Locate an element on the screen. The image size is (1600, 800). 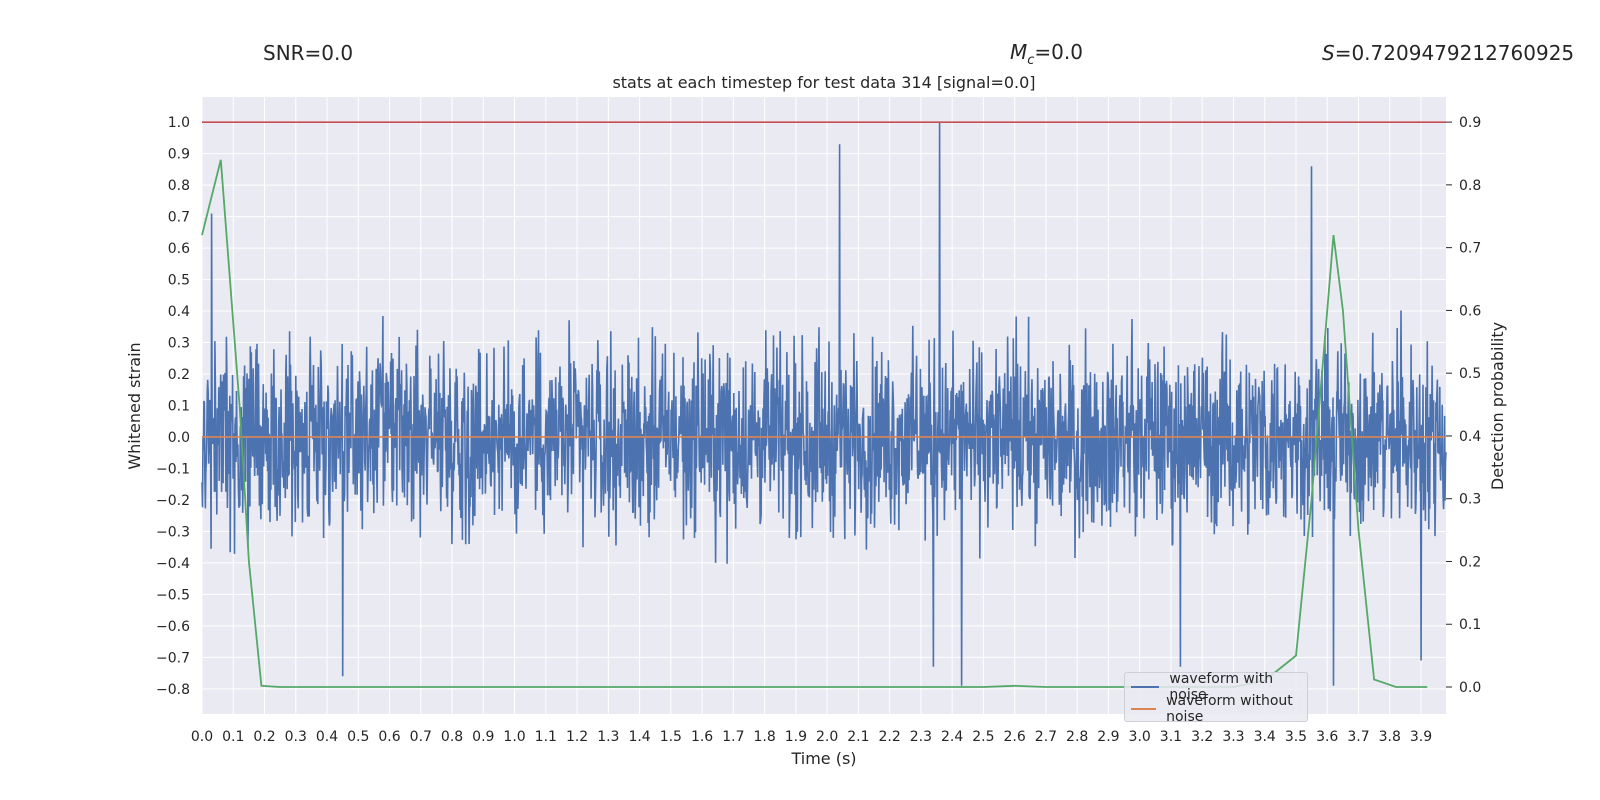
y2-tick-label: 0.3 is located at coordinates (1470, 500).